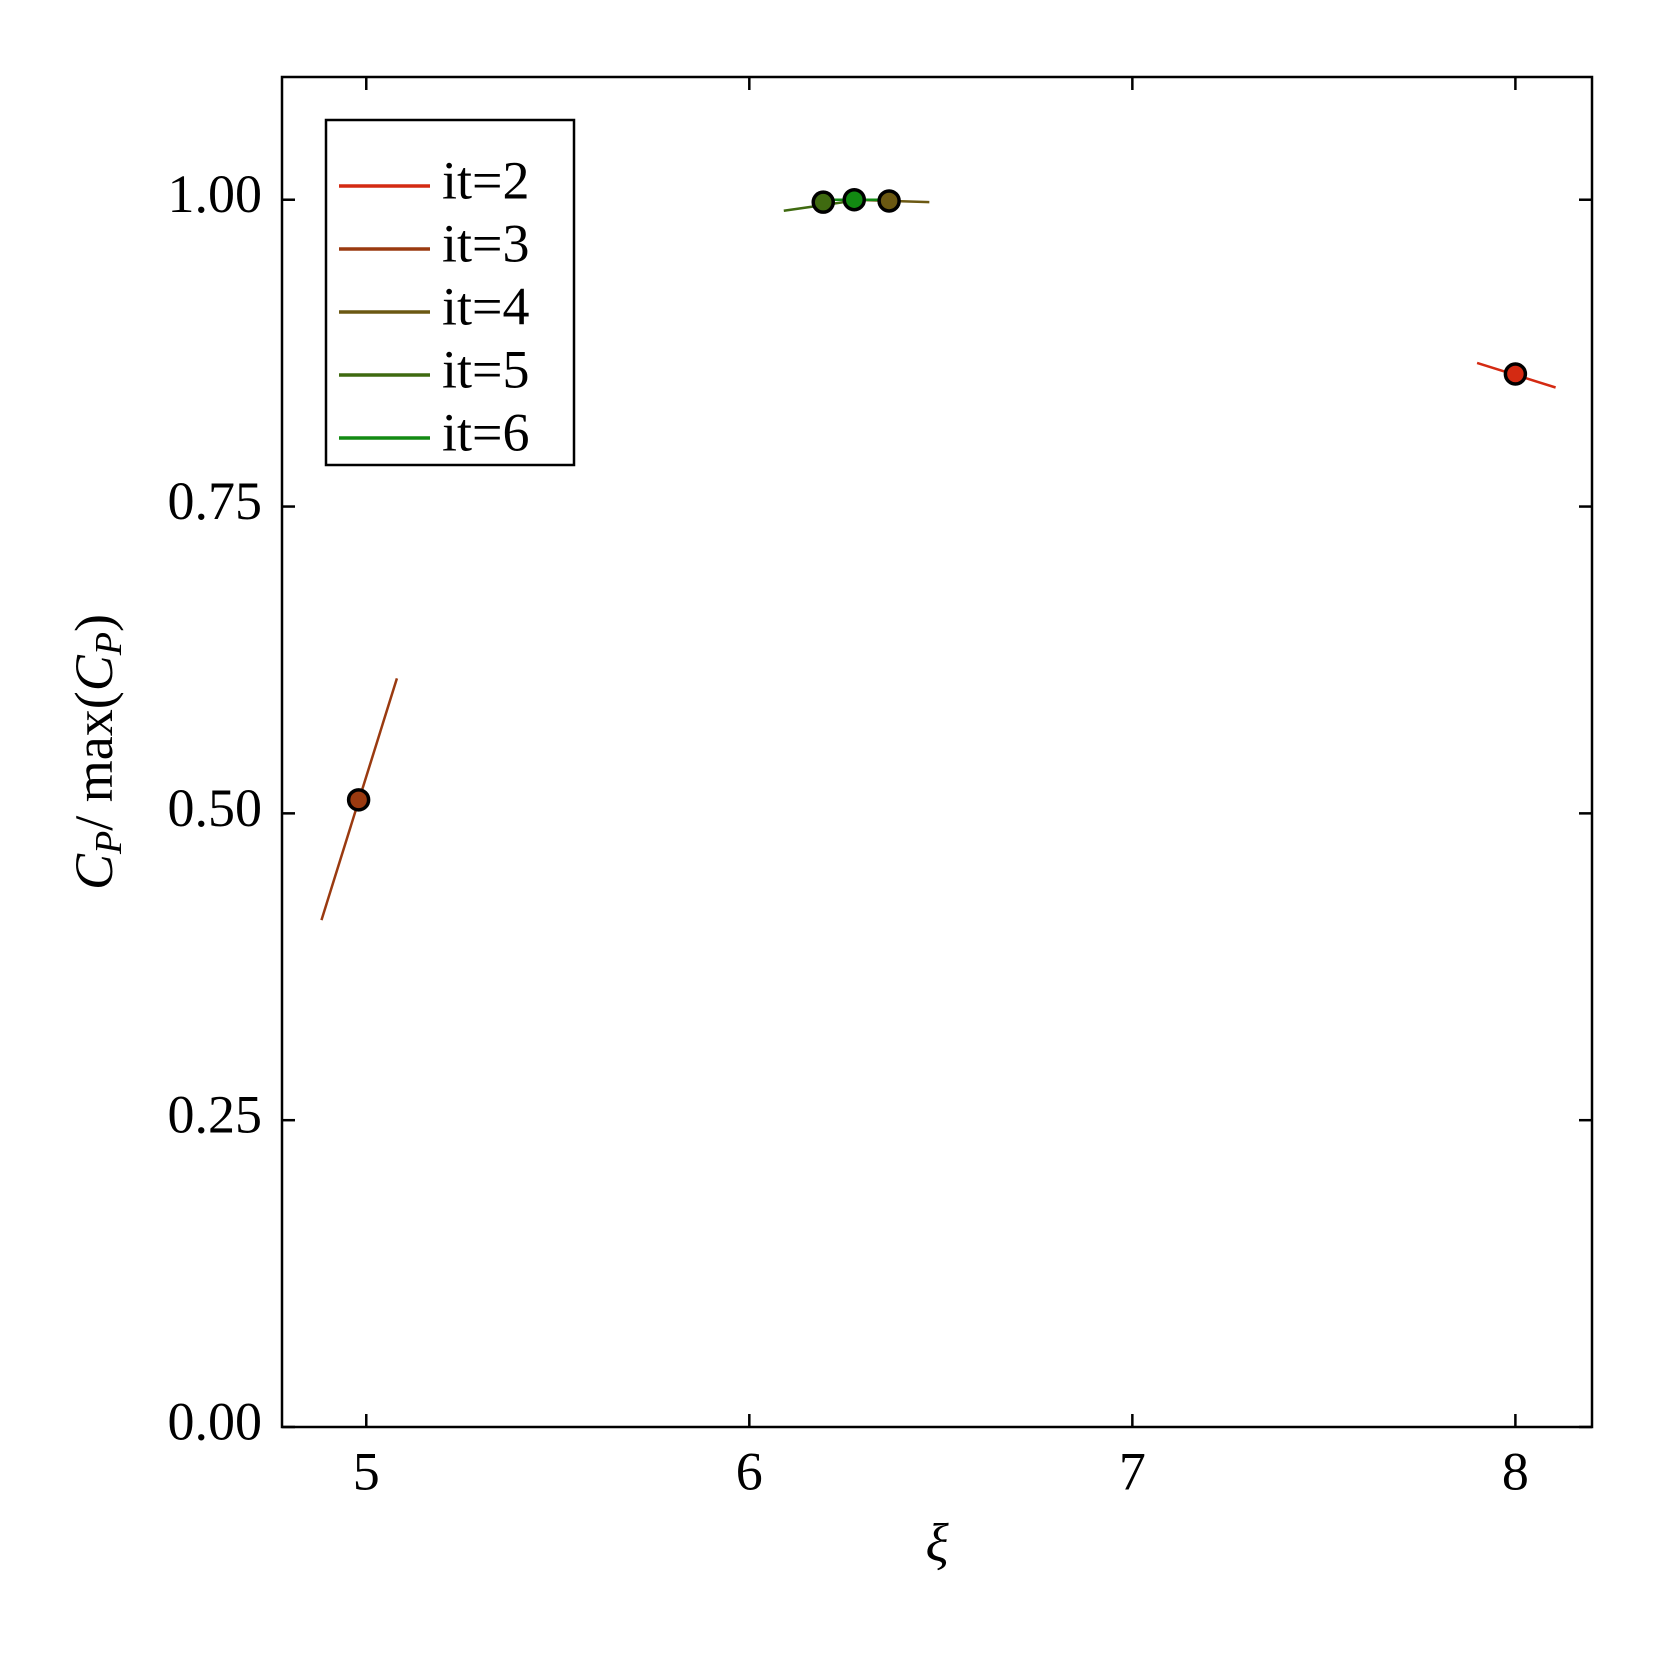 The width and height of the screenshot is (1661, 1661). Describe the element at coordinates (215, 808) in the screenshot. I see `y-tick-label: 0.50` at that location.